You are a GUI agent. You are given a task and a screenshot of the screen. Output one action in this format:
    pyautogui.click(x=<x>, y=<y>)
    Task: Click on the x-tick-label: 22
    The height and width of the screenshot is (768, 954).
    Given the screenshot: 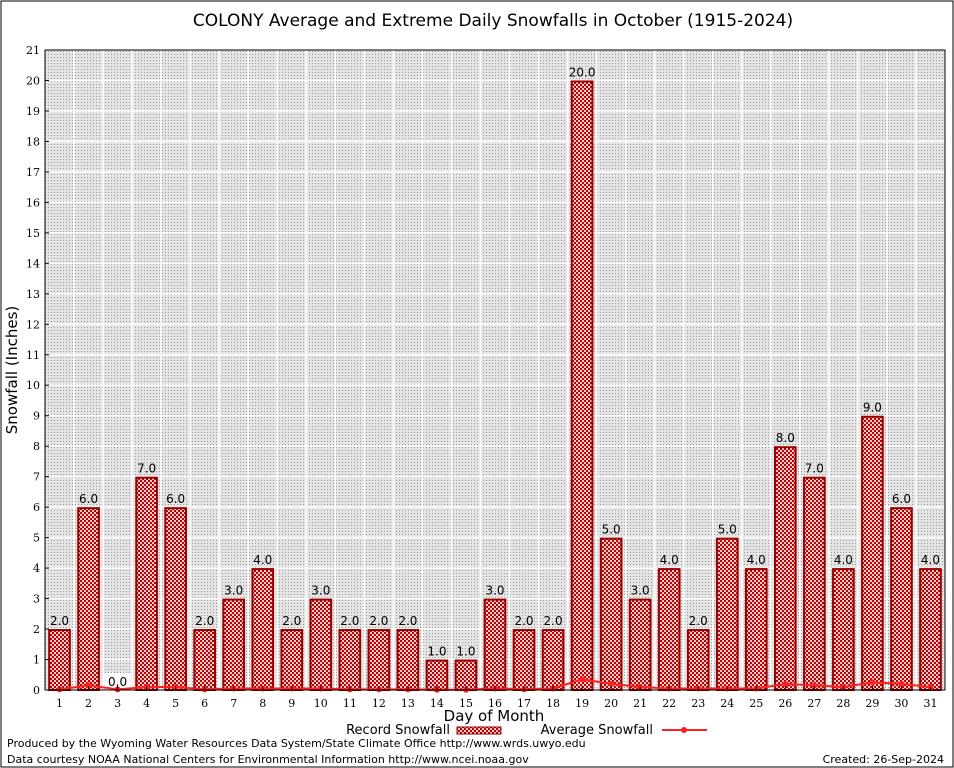 What is the action you would take?
    pyautogui.click(x=669, y=703)
    